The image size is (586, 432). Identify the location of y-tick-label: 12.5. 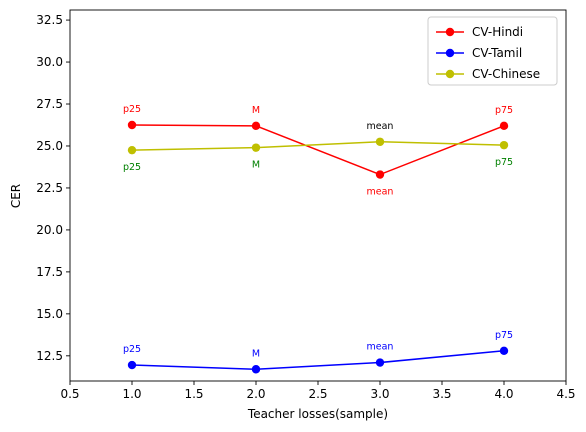
(49, 356).